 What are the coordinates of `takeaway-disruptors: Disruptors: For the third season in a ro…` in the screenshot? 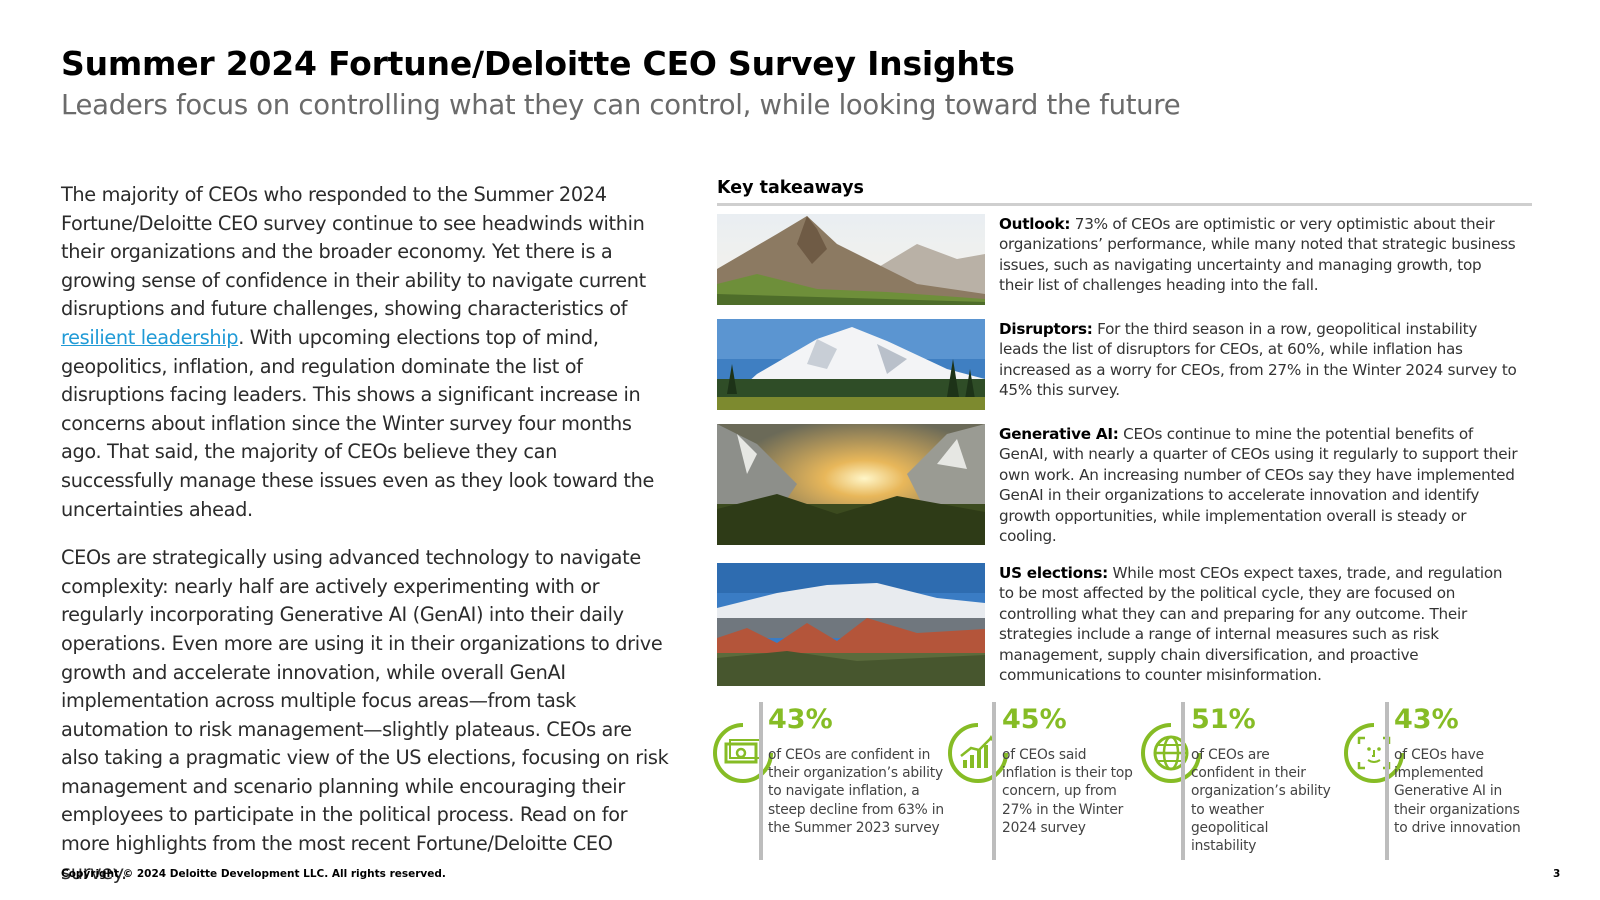 It's located at (1124, 365).